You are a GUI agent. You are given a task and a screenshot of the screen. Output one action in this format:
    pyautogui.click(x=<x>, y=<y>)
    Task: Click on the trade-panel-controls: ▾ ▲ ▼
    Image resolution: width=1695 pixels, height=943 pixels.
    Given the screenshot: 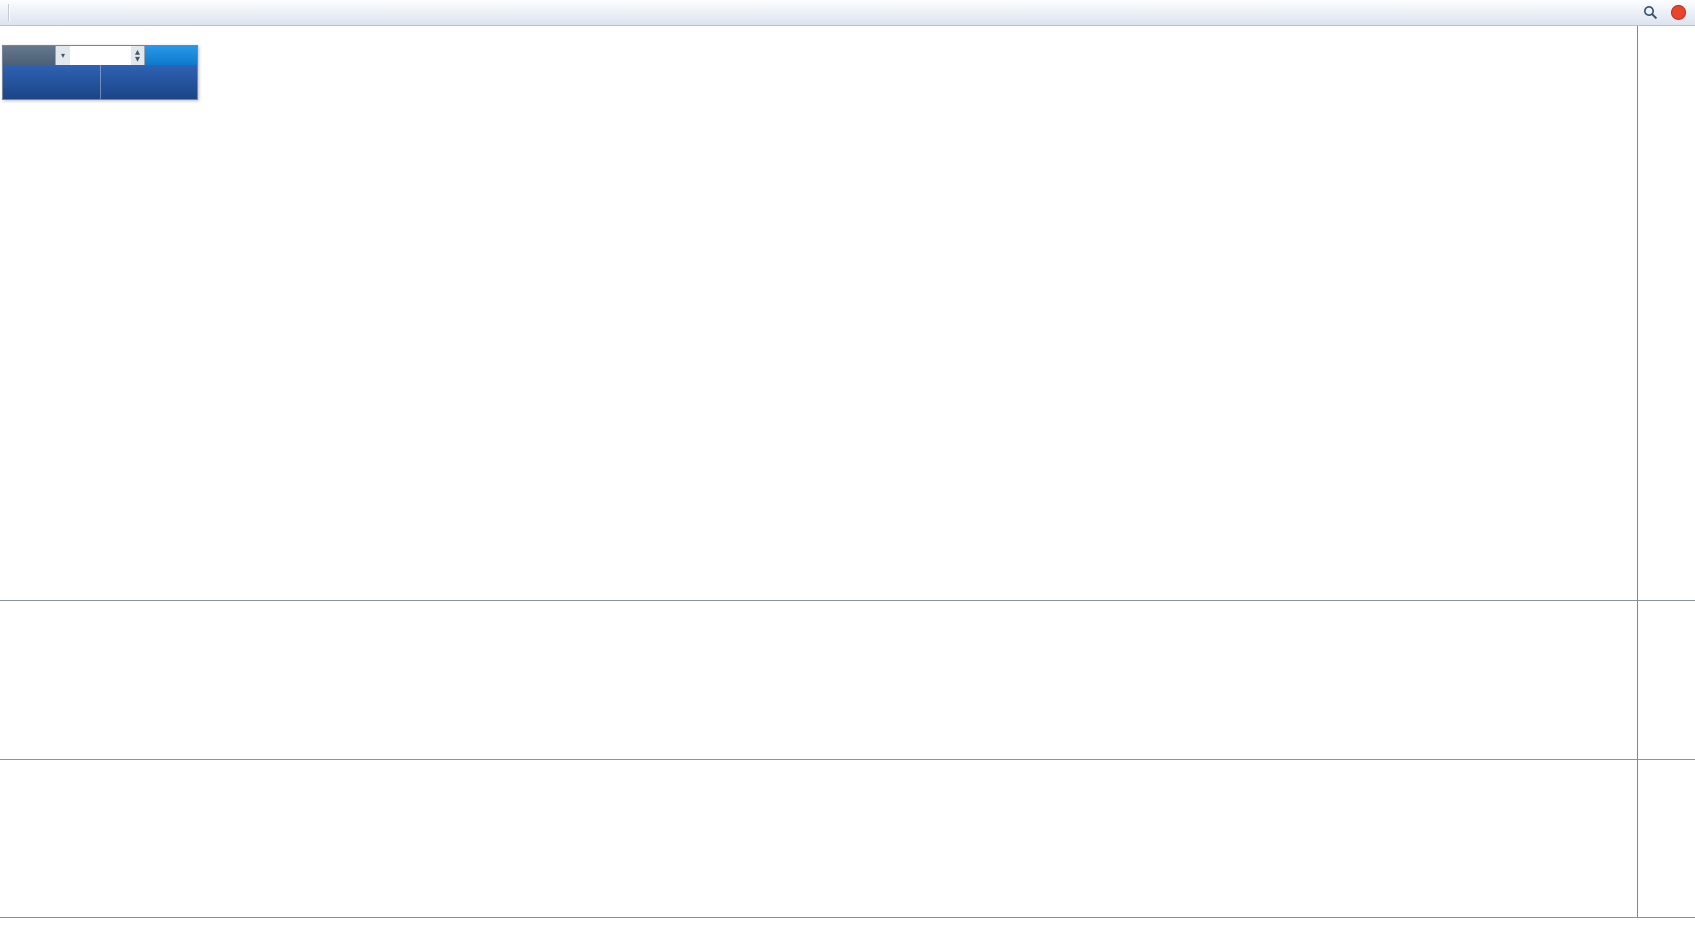 What is the action you would take?
    pyautogui.click(x=100, y=55)
    